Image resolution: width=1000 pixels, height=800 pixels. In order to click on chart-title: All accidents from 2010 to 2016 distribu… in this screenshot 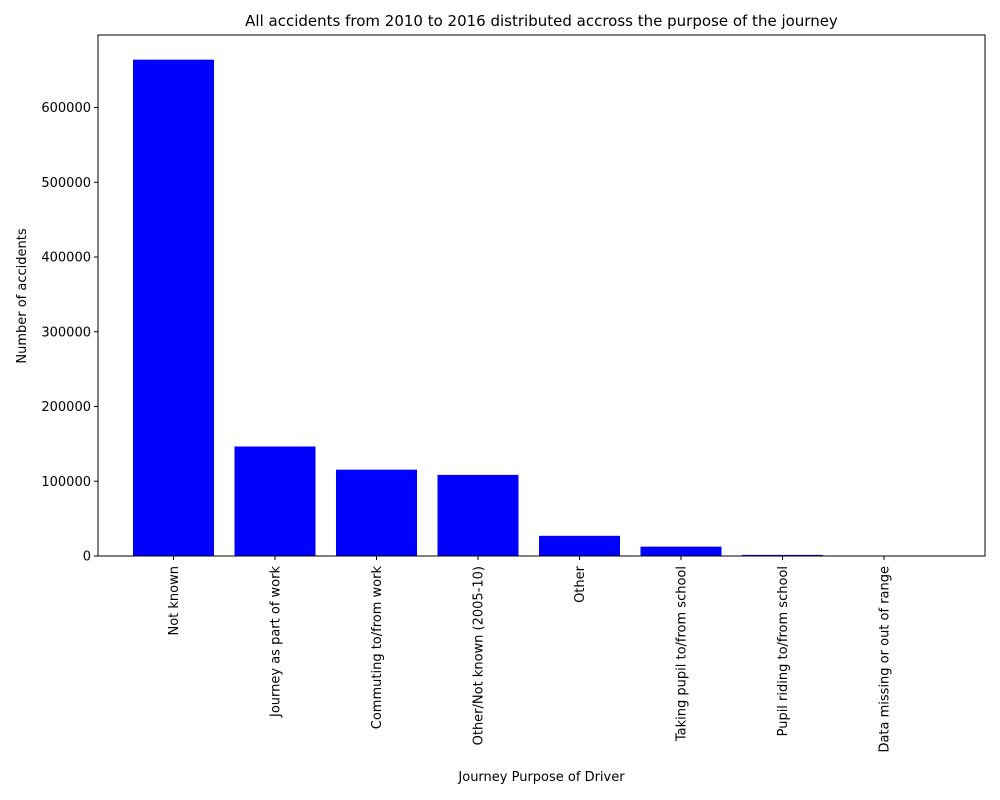, I will do `click(541, 21)`.